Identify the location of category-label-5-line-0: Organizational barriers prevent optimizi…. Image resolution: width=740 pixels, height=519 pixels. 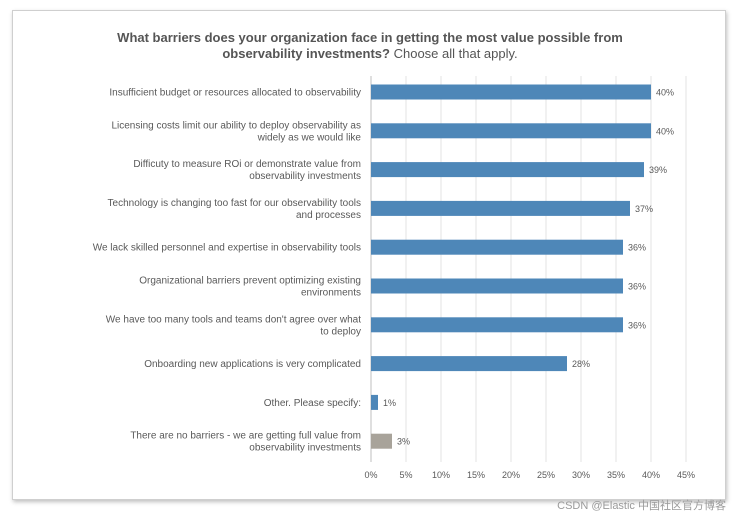
(250, 281).